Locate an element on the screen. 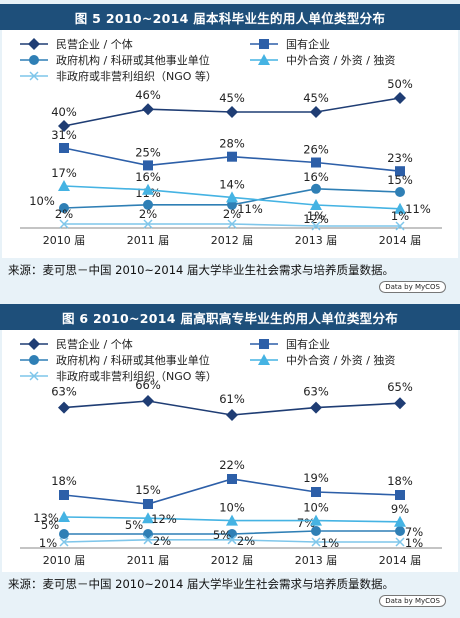  data-label: 28% is located at coordinates (232, 144).